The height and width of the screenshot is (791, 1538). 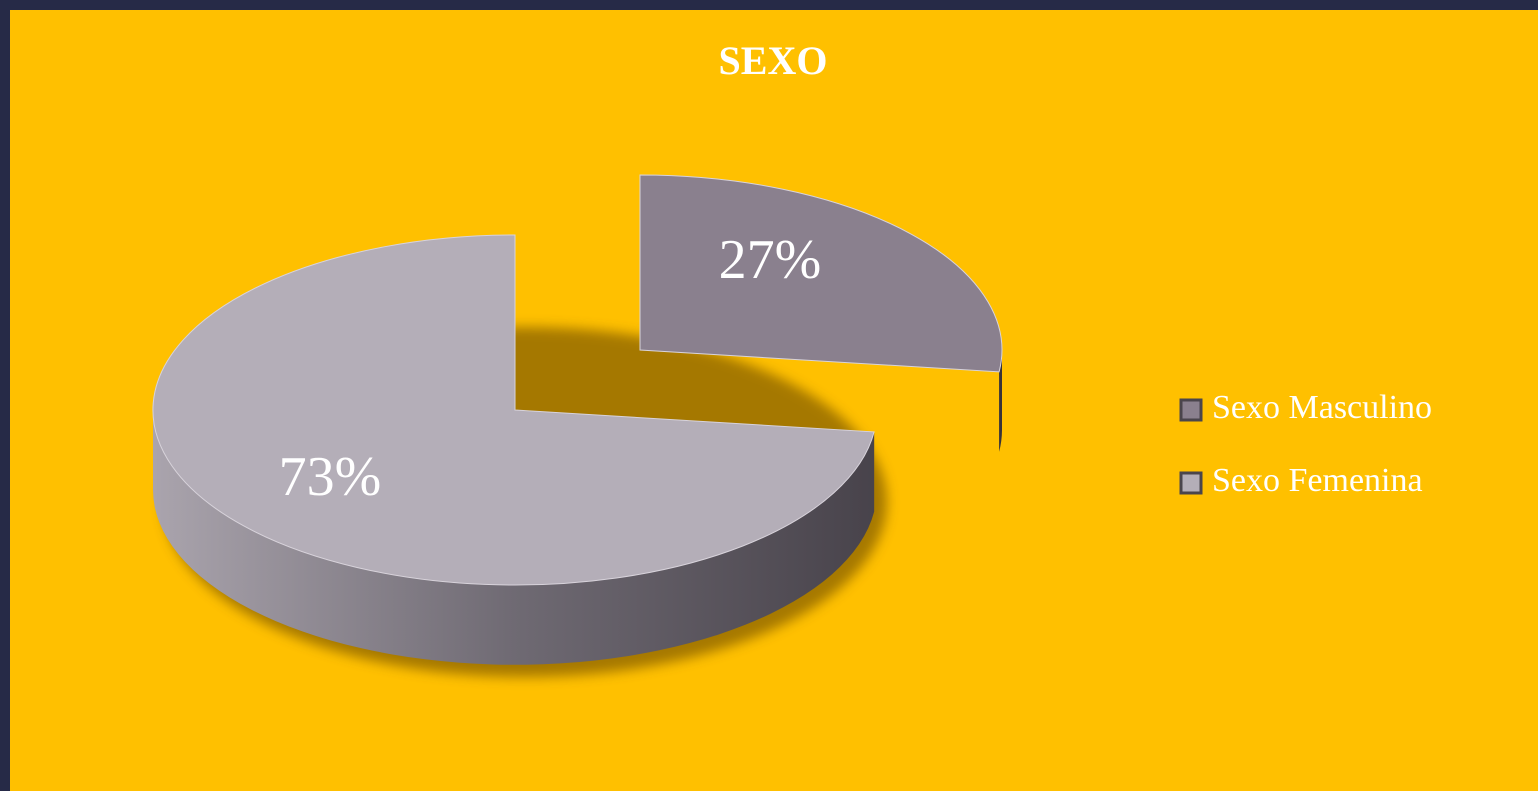 What do you see at coordinates (1000, 401) in the screenshot?
I see `slice-side` at bounding box center [1000, 401].